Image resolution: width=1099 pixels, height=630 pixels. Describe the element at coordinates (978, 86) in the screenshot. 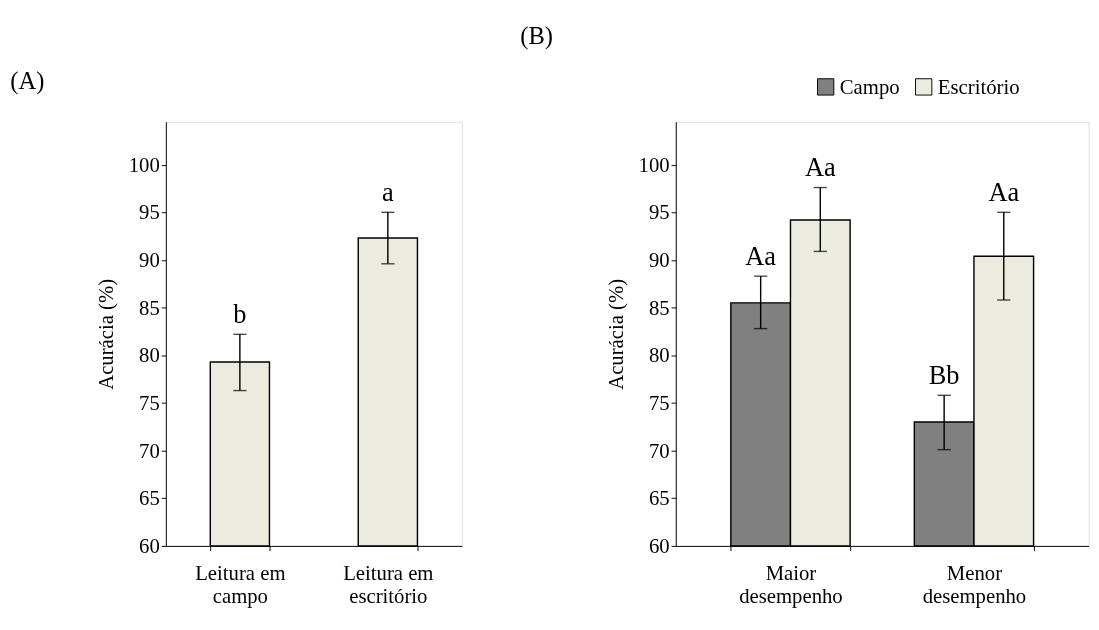

I see `legend-label: Escritório` at that location.